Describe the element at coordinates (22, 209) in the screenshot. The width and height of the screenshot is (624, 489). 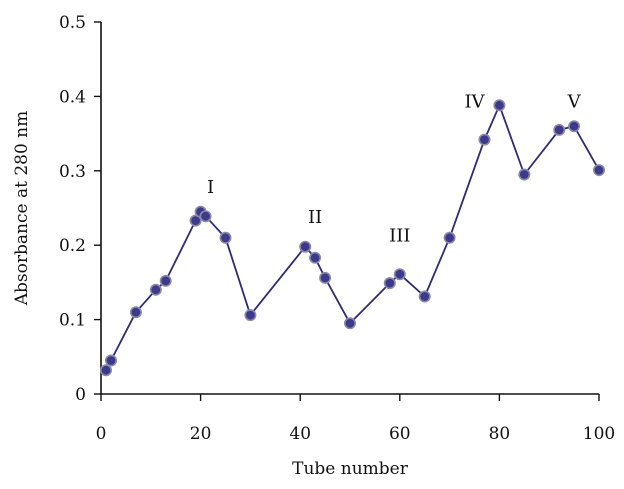
I see `y-axis-title: Absorbance at 280 nm` at that location.